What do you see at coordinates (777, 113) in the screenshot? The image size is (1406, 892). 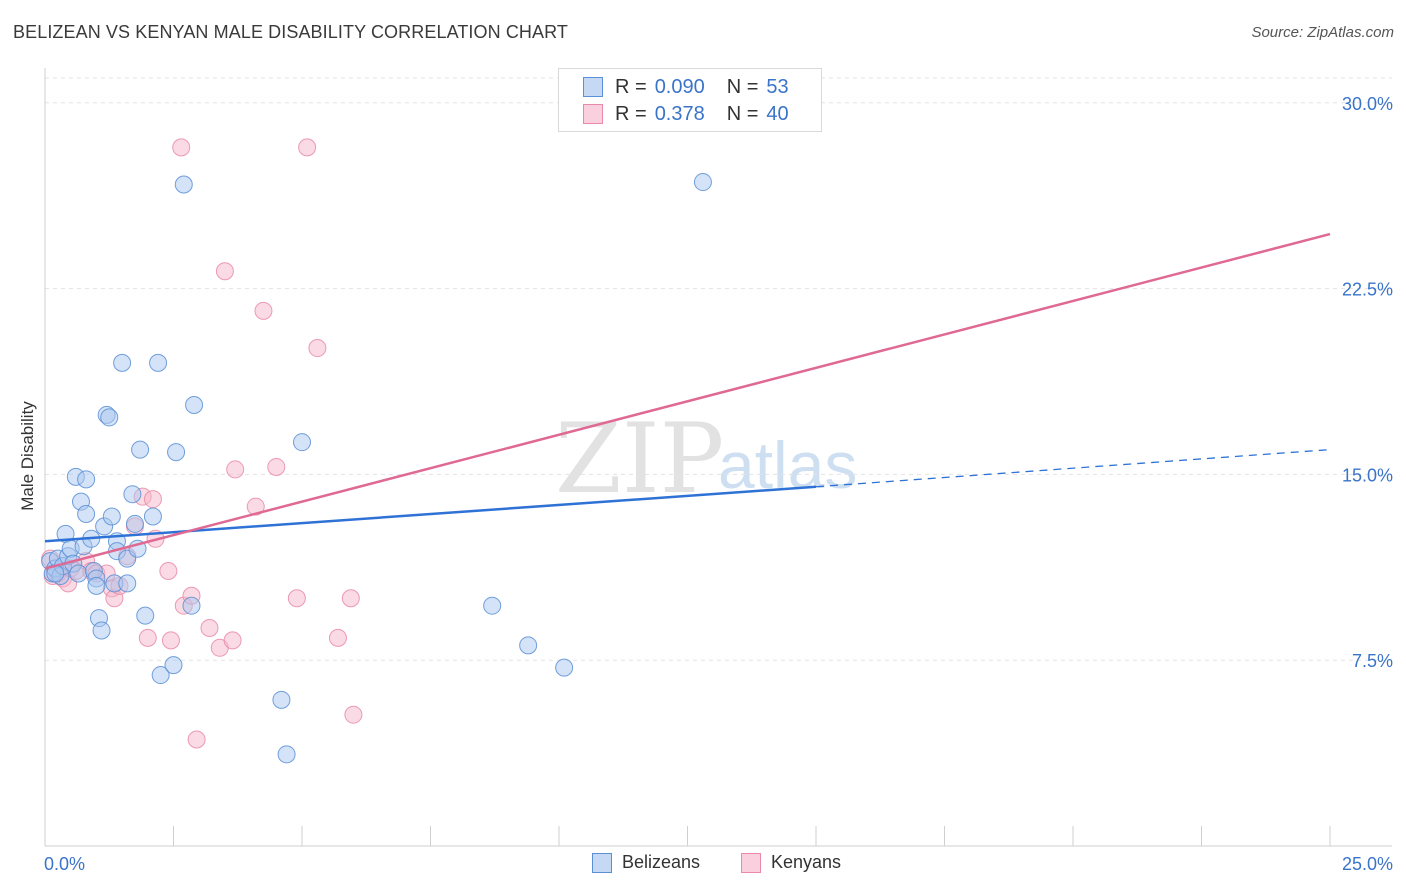 I see `n-value: 40` at bounding box center [777, 113].